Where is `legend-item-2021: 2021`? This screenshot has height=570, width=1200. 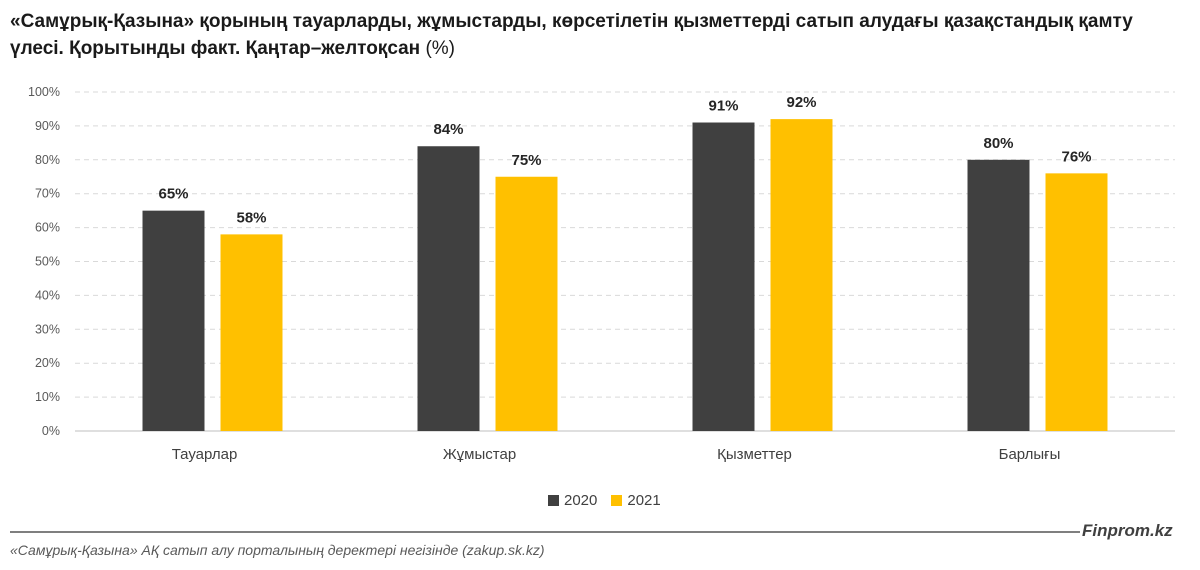 legend-item-2021: 2021 is located at coordinates (636, 500).